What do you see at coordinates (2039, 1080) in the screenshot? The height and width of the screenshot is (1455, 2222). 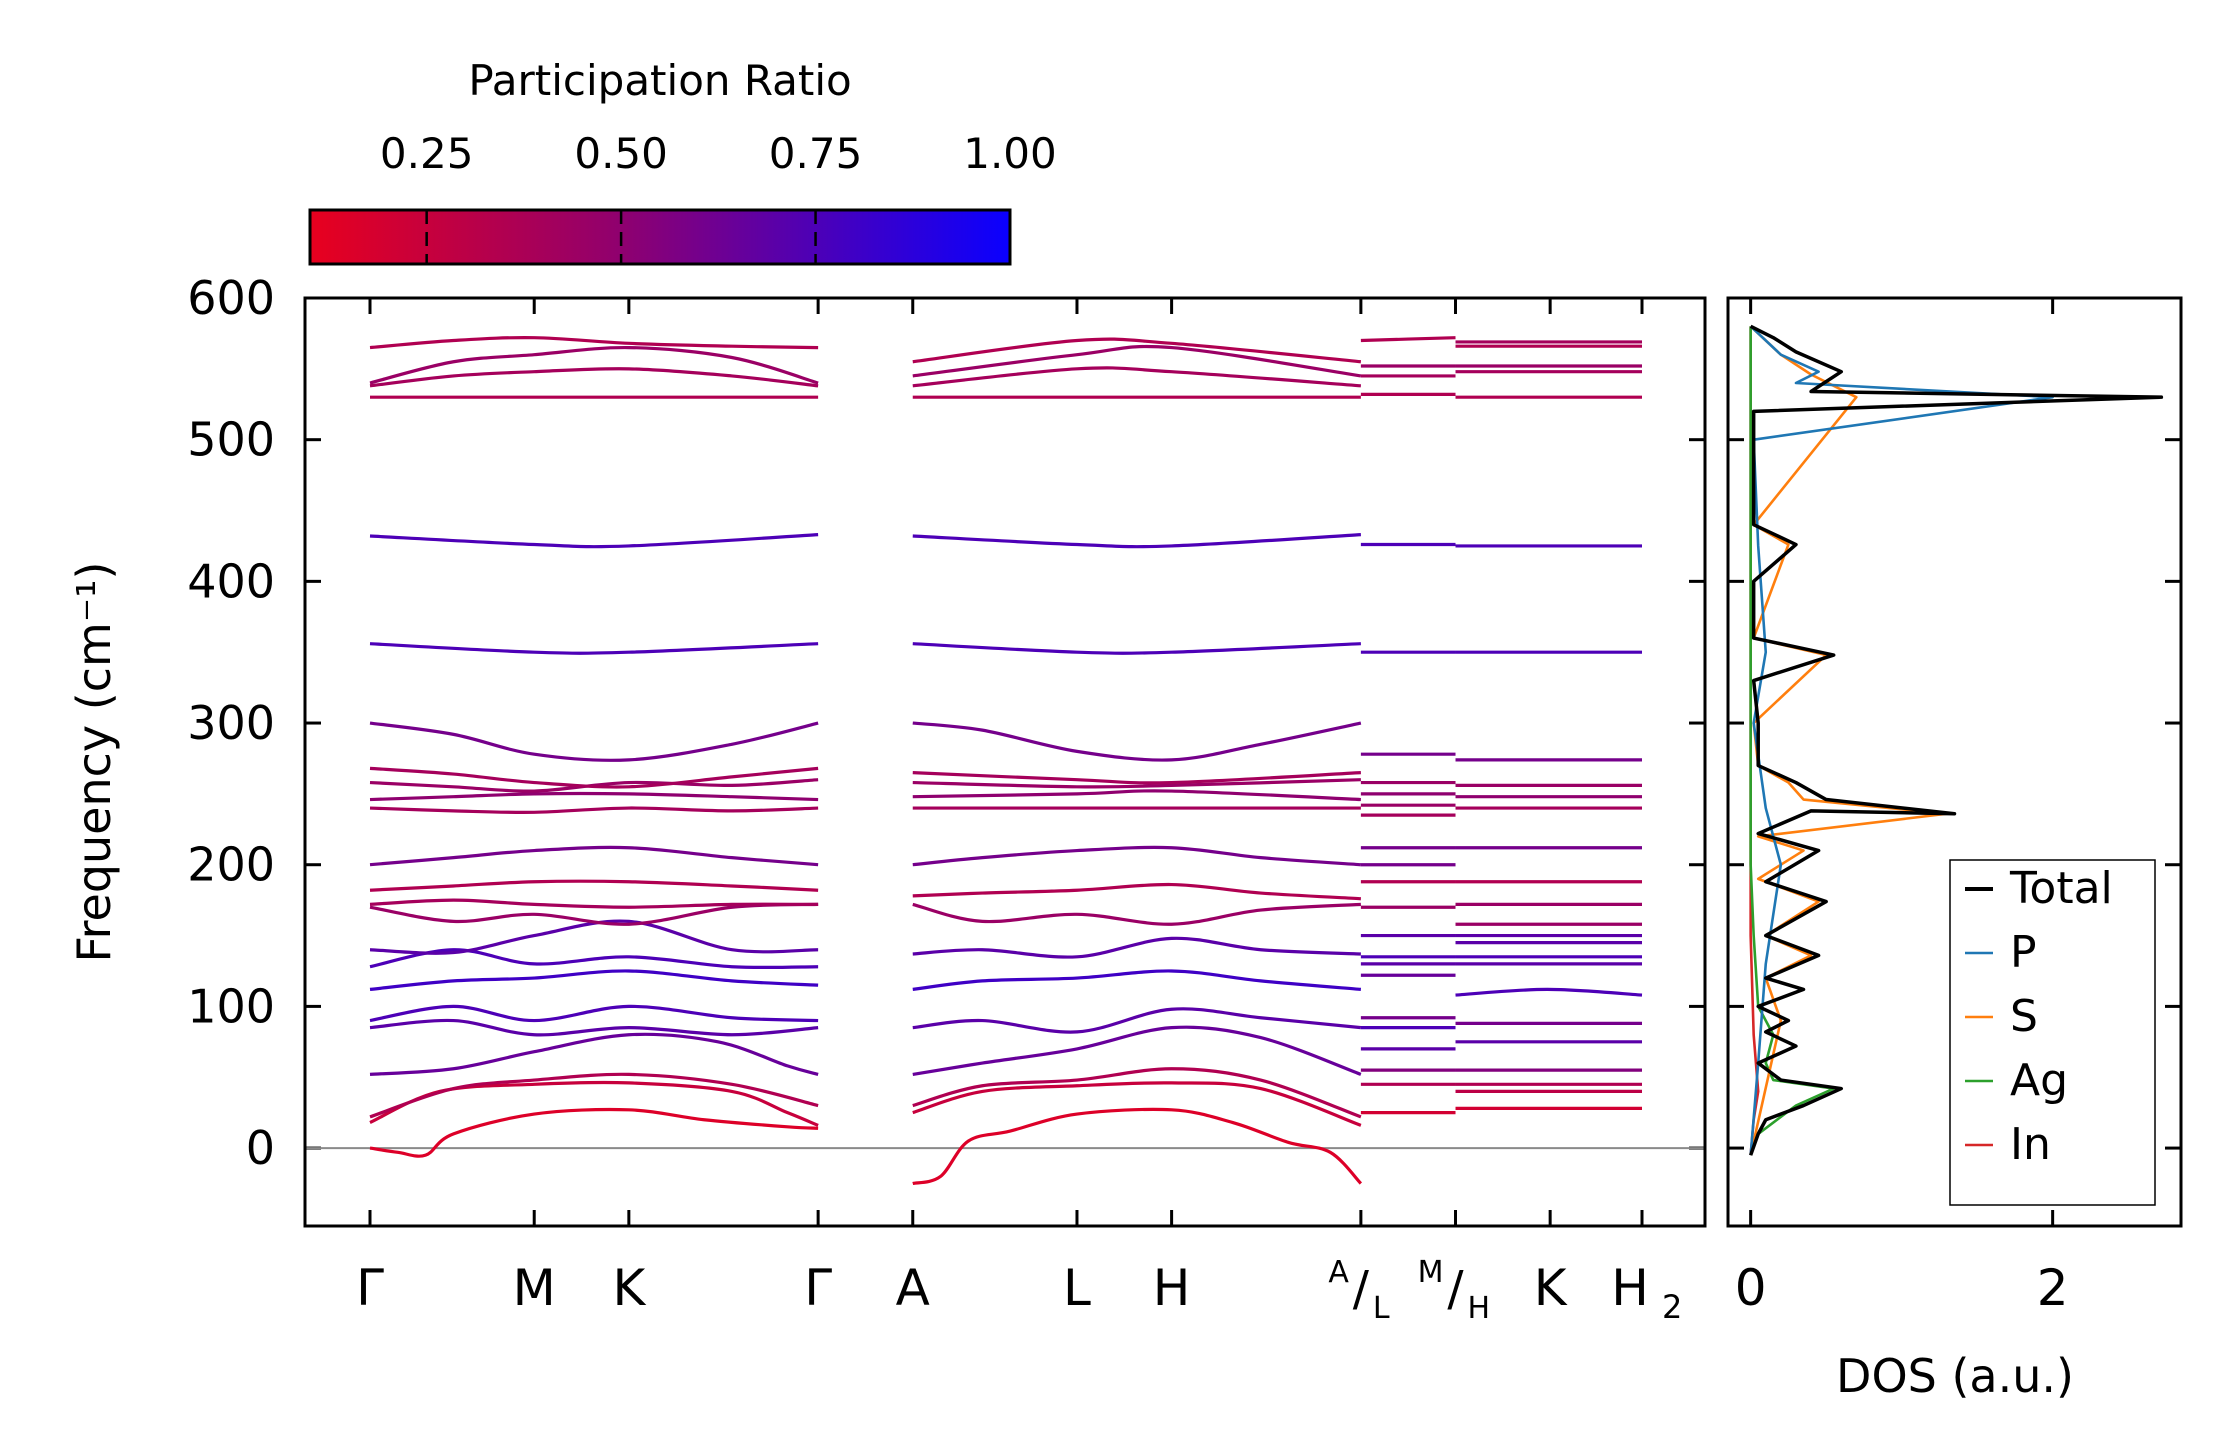 I see `legend-label: Ag` at bounding box center [2039, 1080].